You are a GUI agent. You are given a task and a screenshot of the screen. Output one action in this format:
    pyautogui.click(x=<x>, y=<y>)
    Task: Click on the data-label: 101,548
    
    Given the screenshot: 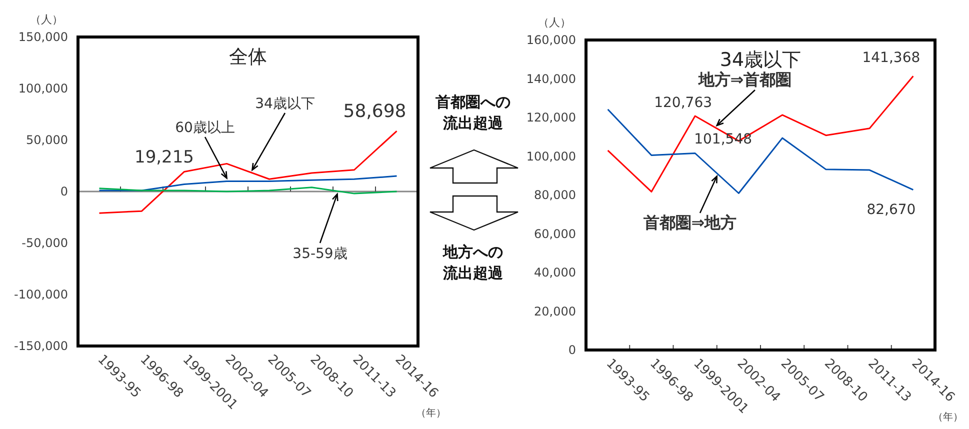 What is the action you would take?
    pyautogui.click(x=723, y=139)
    